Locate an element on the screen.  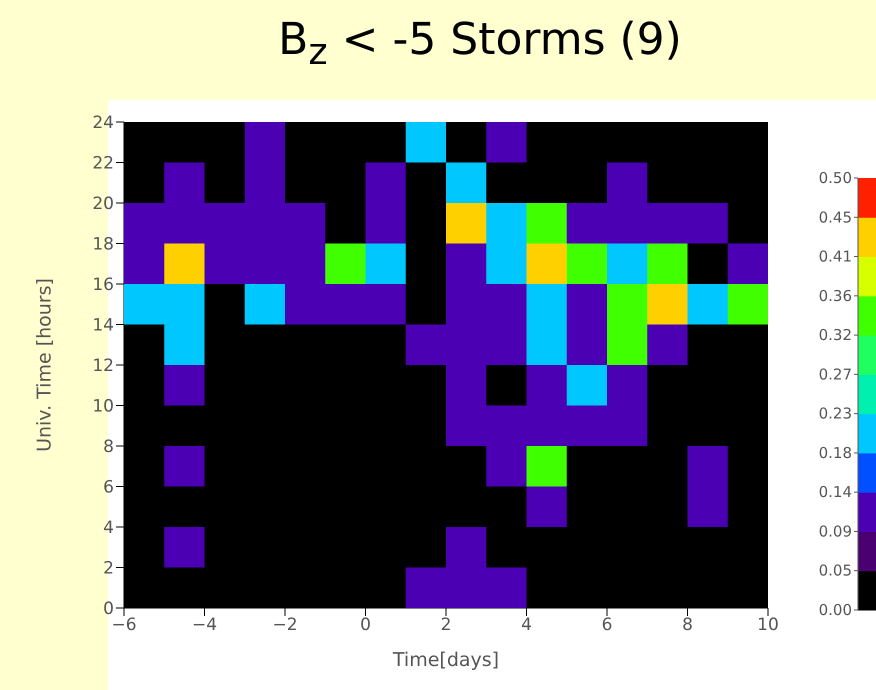
y-tick-label: 12 is located at coordinates (103, 366).